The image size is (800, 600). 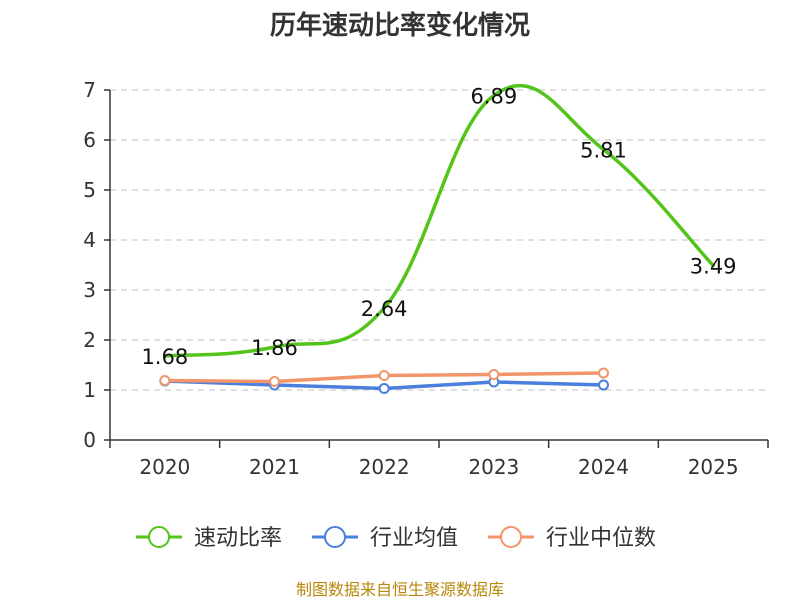 I want to click on x-tick-label-2021: 2021, so click(x=274, y=467).